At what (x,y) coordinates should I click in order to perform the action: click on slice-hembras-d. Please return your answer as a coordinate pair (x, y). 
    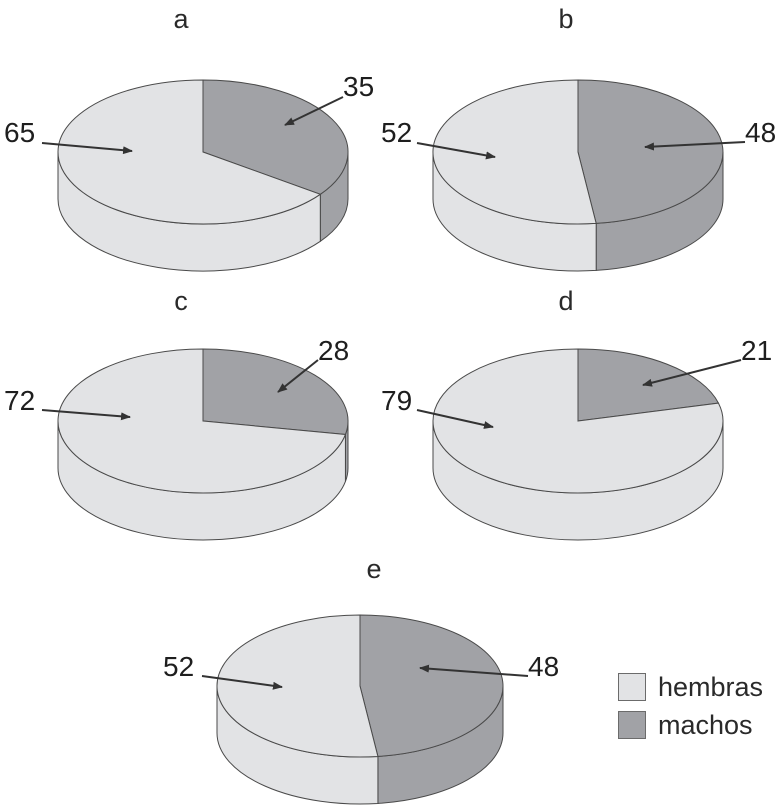
    Looking at the image, I should click on (578, 421).